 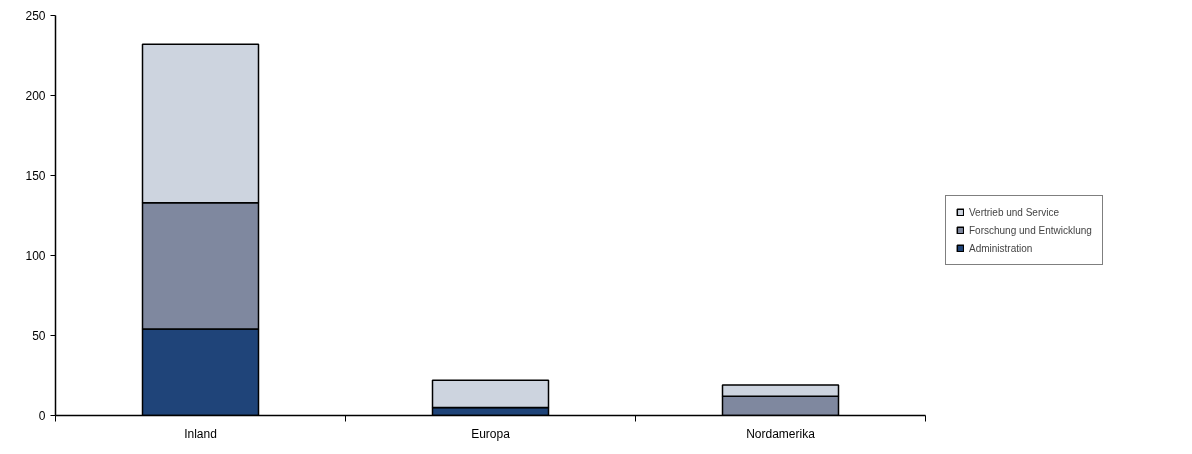 I want to click on x-tick-label: Inland, so click(x=200, y=433).